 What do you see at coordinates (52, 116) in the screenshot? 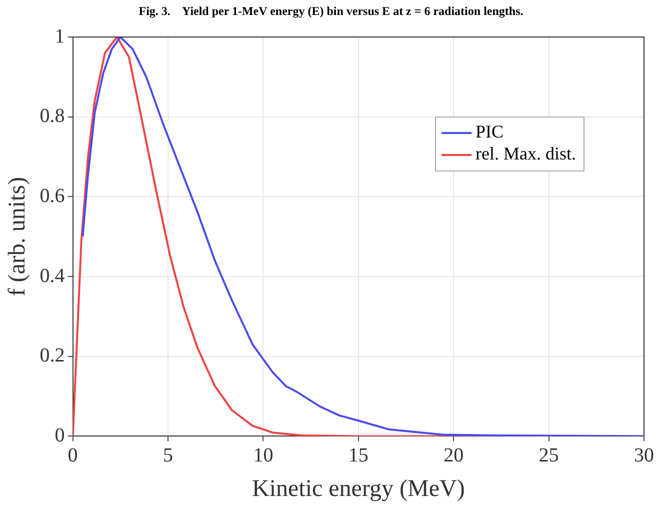
I see `y-tick-label: 0.8` at bounding box center [52, 116].